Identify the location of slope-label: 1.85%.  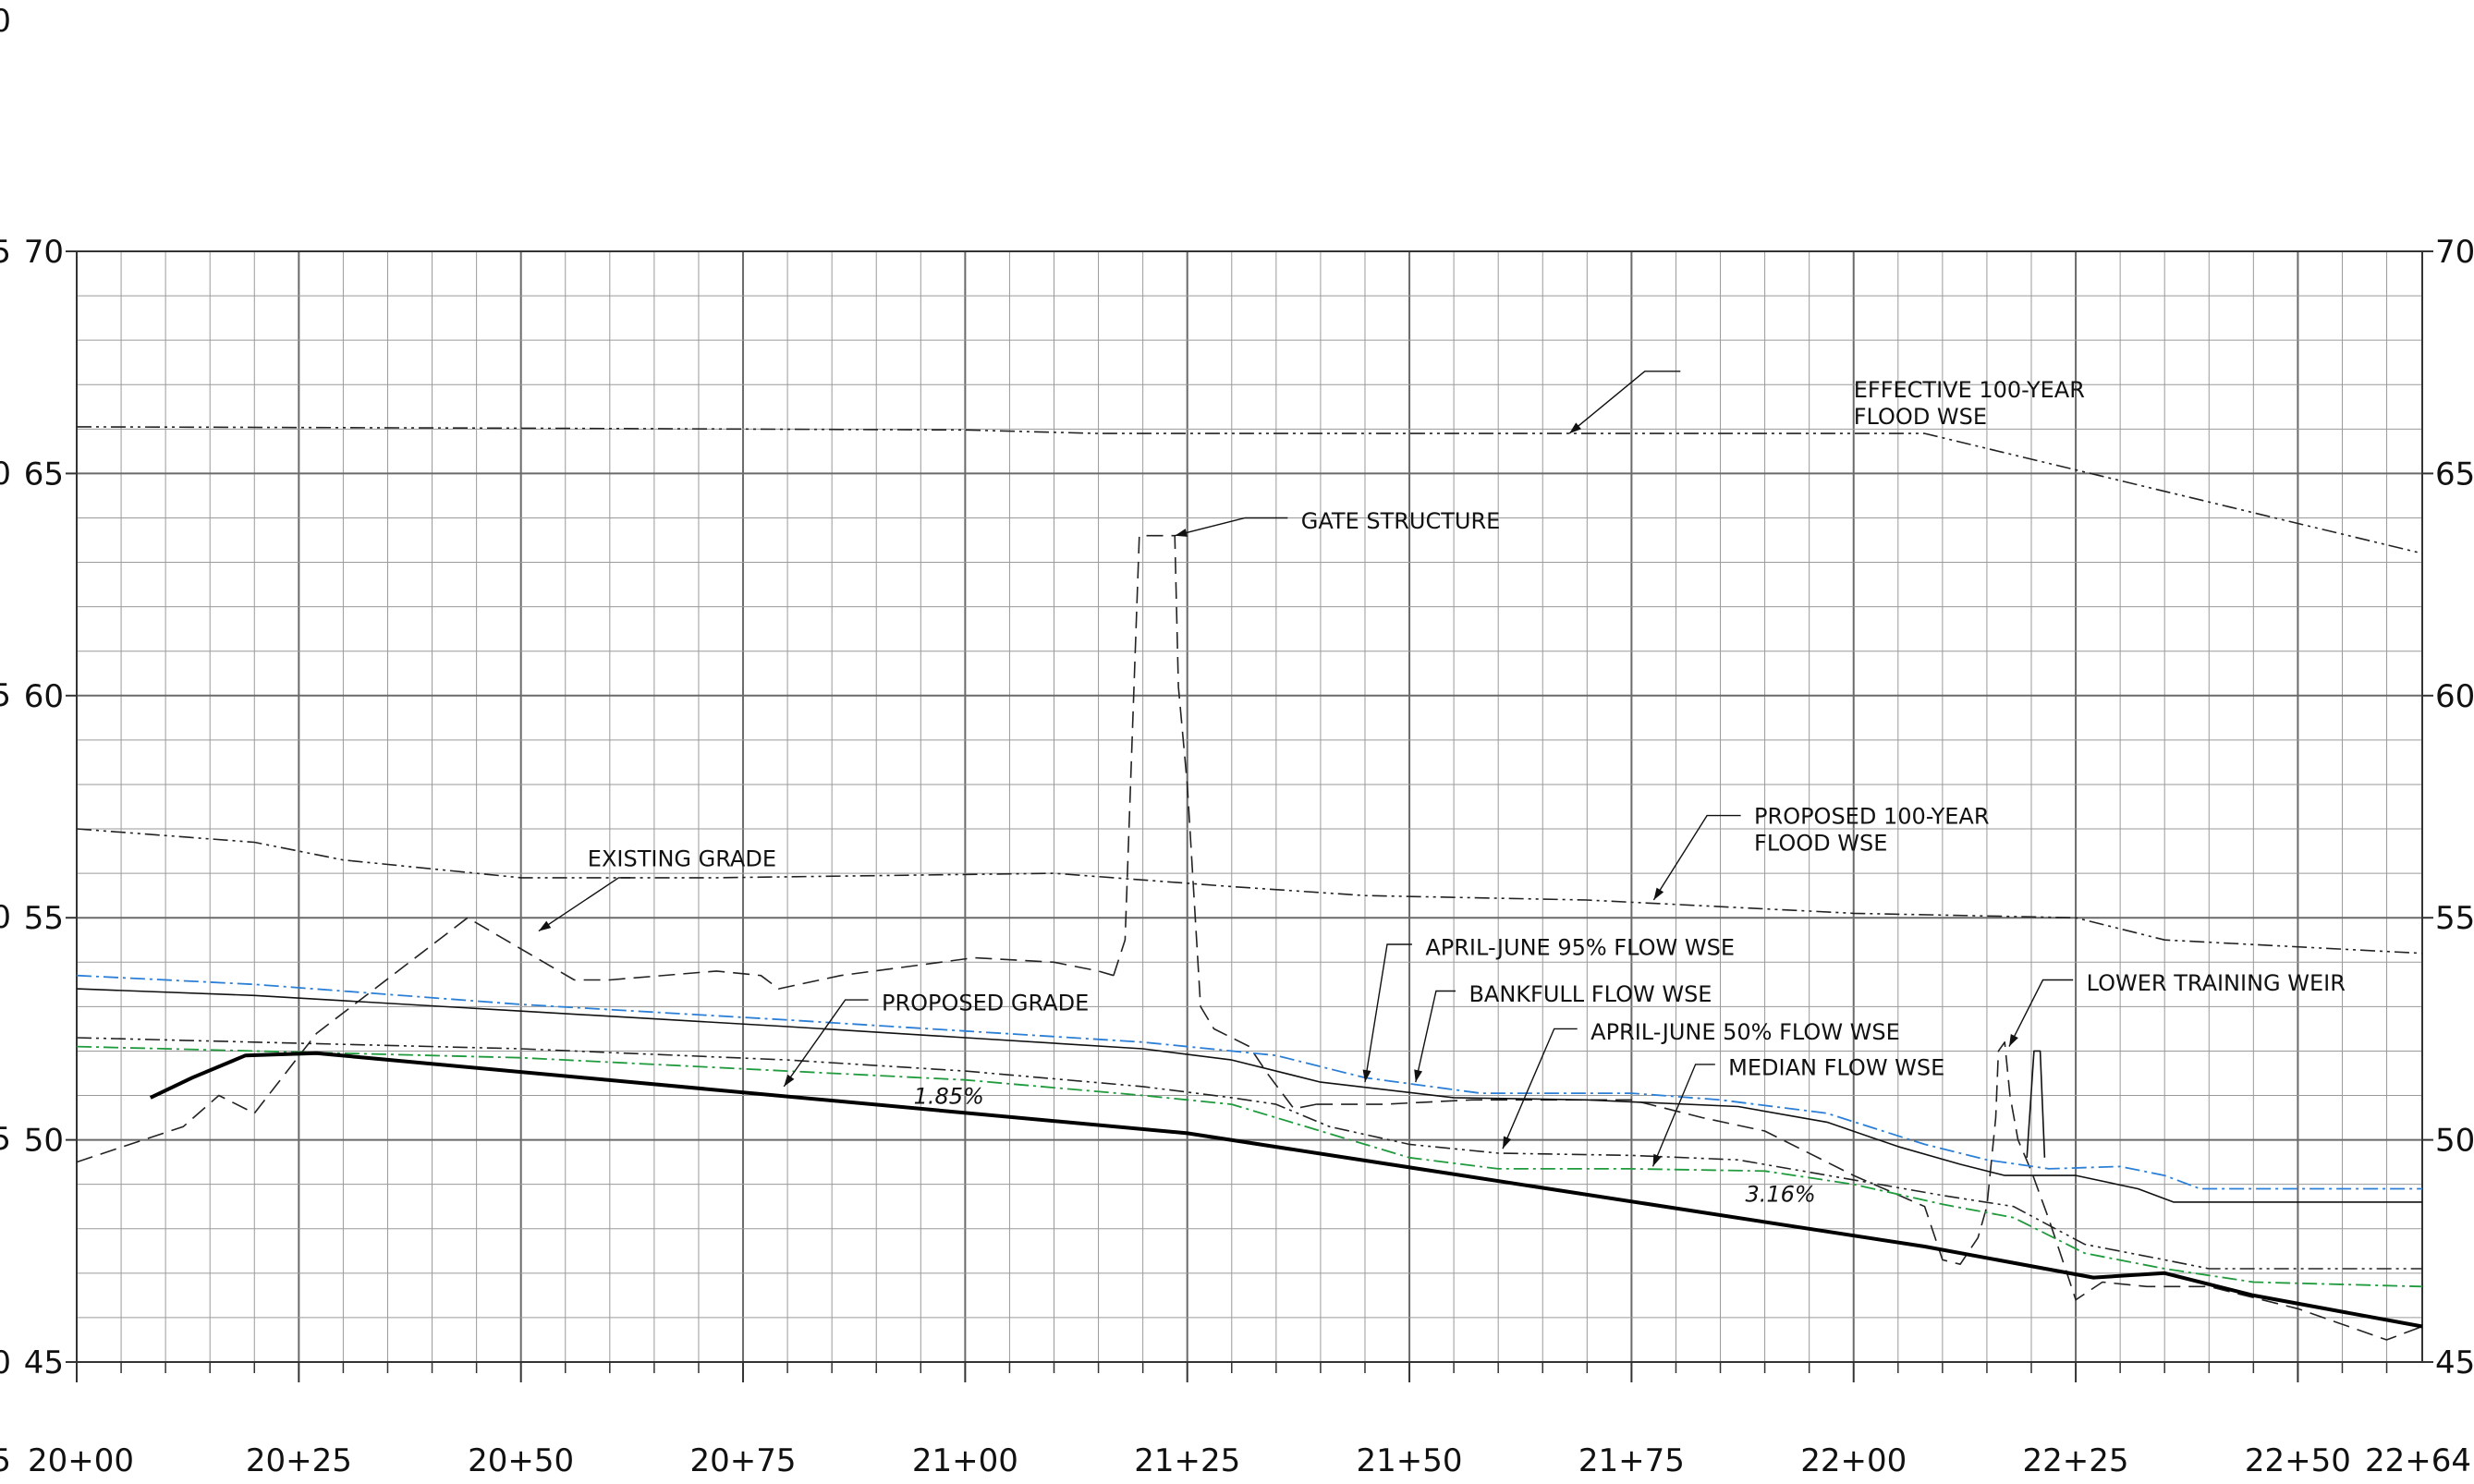
(949, 1097).